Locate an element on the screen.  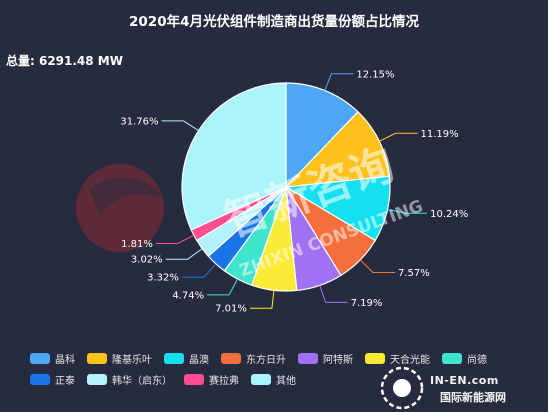
data-label: 11.19% is located at coordinates (440, 134).